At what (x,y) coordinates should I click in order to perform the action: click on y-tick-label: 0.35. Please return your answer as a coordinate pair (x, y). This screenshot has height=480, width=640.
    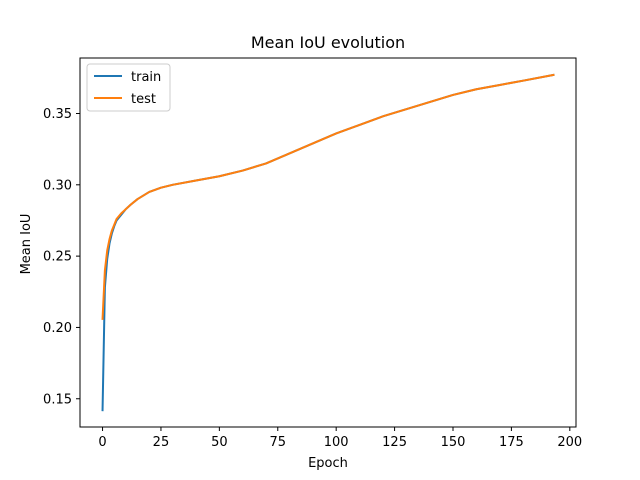
    Looking at the image, I should click on (57, 114).